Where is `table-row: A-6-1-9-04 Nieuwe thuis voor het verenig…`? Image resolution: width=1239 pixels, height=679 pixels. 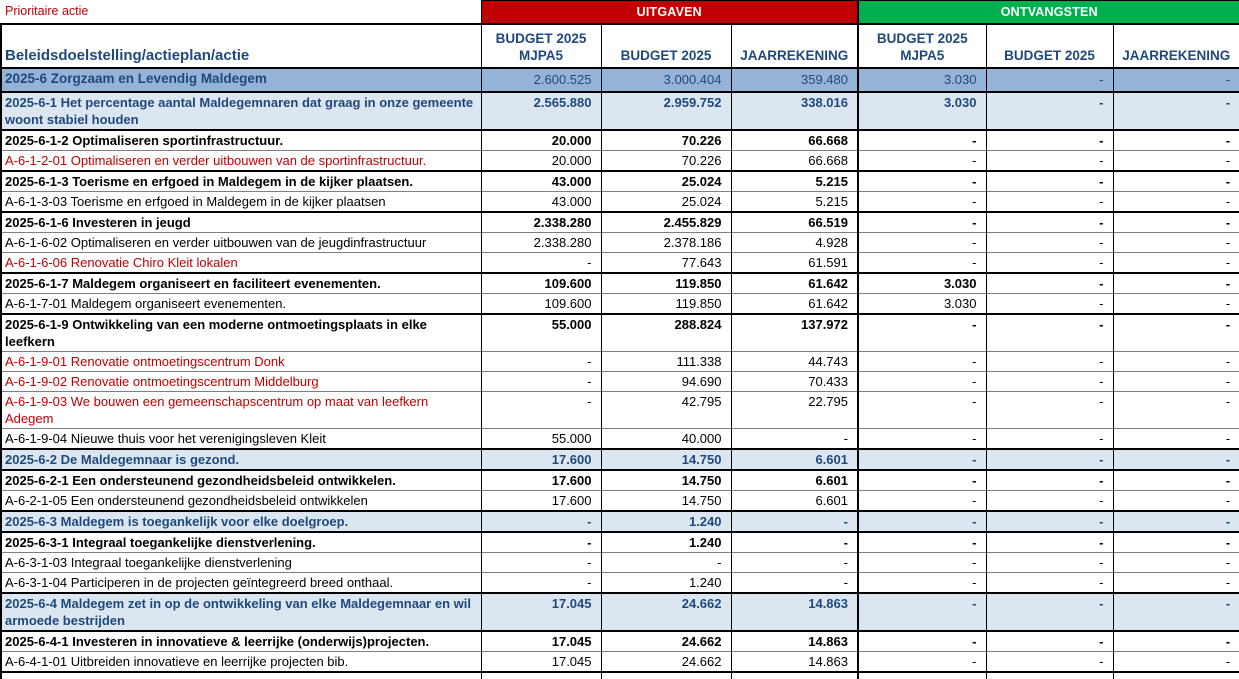 table-row: A-6-1-9-04 Nieuwe thuis voor het verenig… is located at coordinates (619, 438).